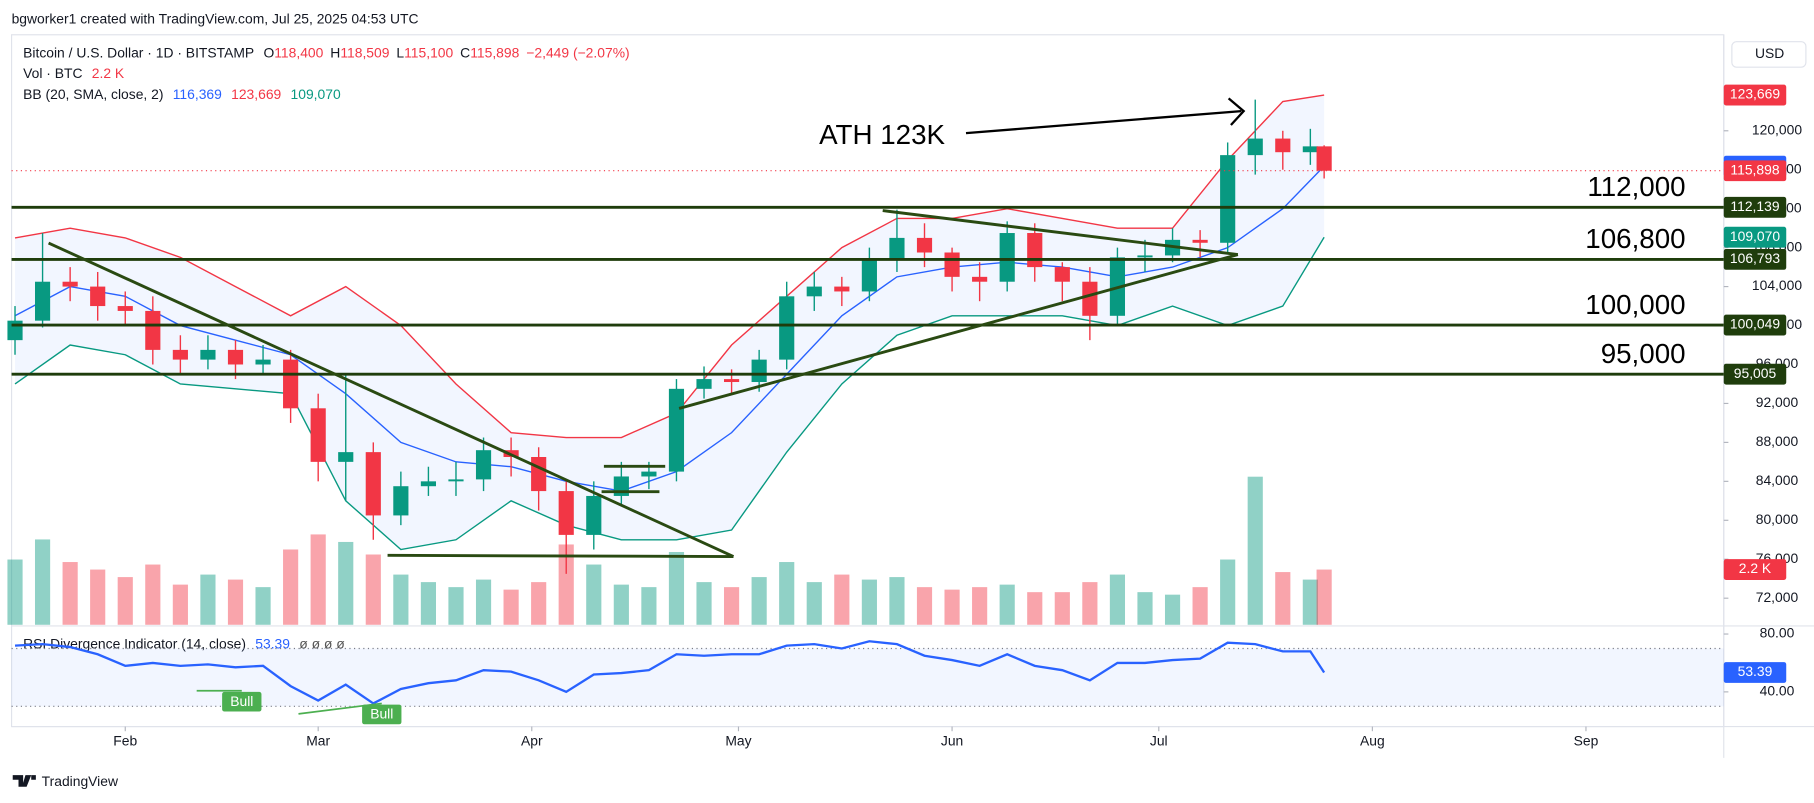 The height and width of the screenshot is (803, 1814). Describe the element at coordinates (1754, 206) in the screenshot. I see `price-badge-label: 112,139` at that location.